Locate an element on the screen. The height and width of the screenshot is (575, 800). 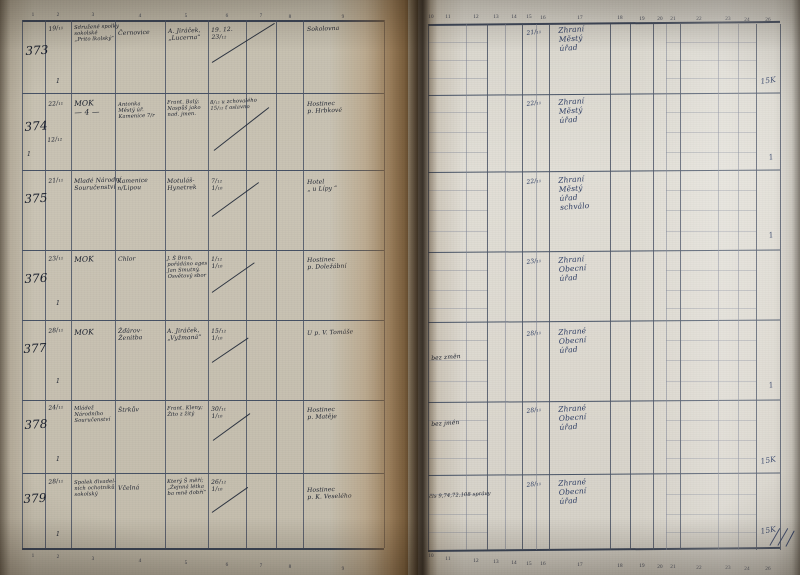
row-organizer: Mládež Národního Souručenství is located at coordinates (92, 415).